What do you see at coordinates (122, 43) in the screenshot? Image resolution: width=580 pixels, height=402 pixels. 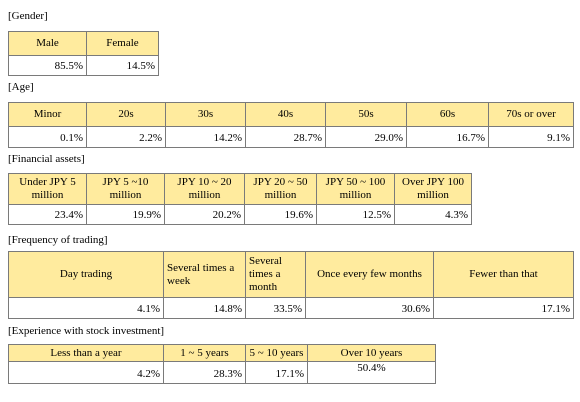 I see `header-female: Female` at bounding box center [122, 43].